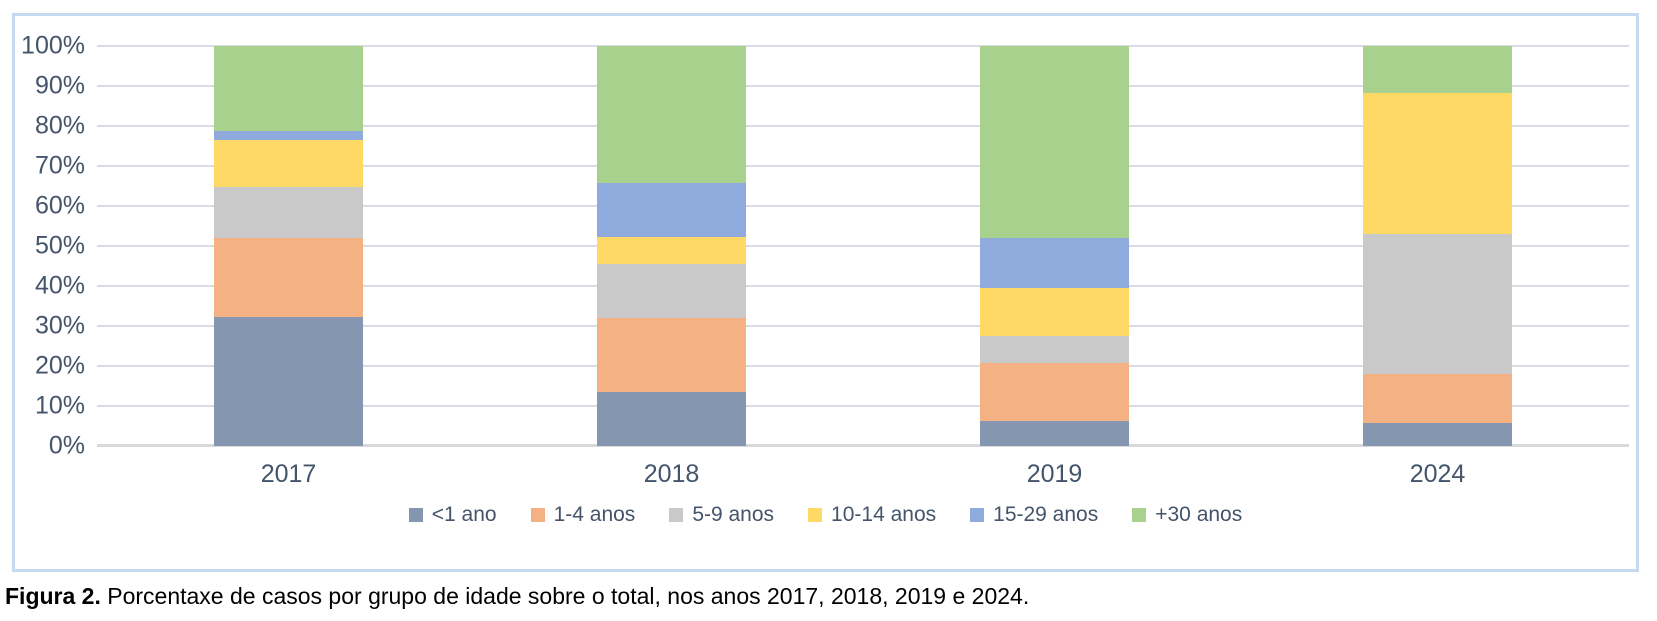 The image size is (1657, 621). I want to click on y-tick-label: 70%, so click(59, 165).